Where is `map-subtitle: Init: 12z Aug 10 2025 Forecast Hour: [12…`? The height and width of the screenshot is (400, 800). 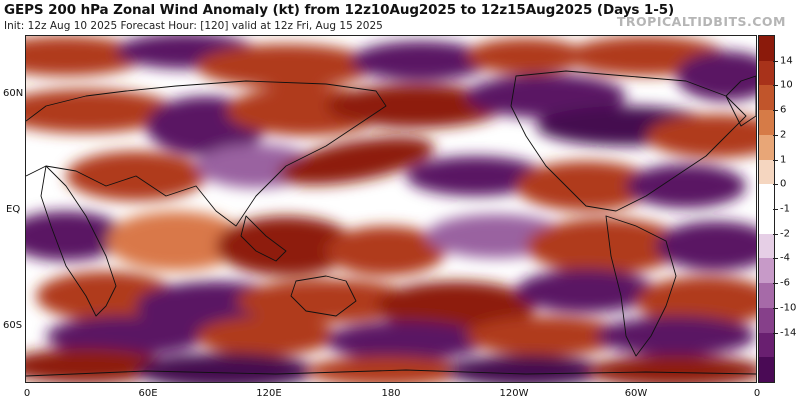
map-subtitle: Init: 12z Aug 10 2025 Forecast Hour: [12… is located at coordinates (193, 26).